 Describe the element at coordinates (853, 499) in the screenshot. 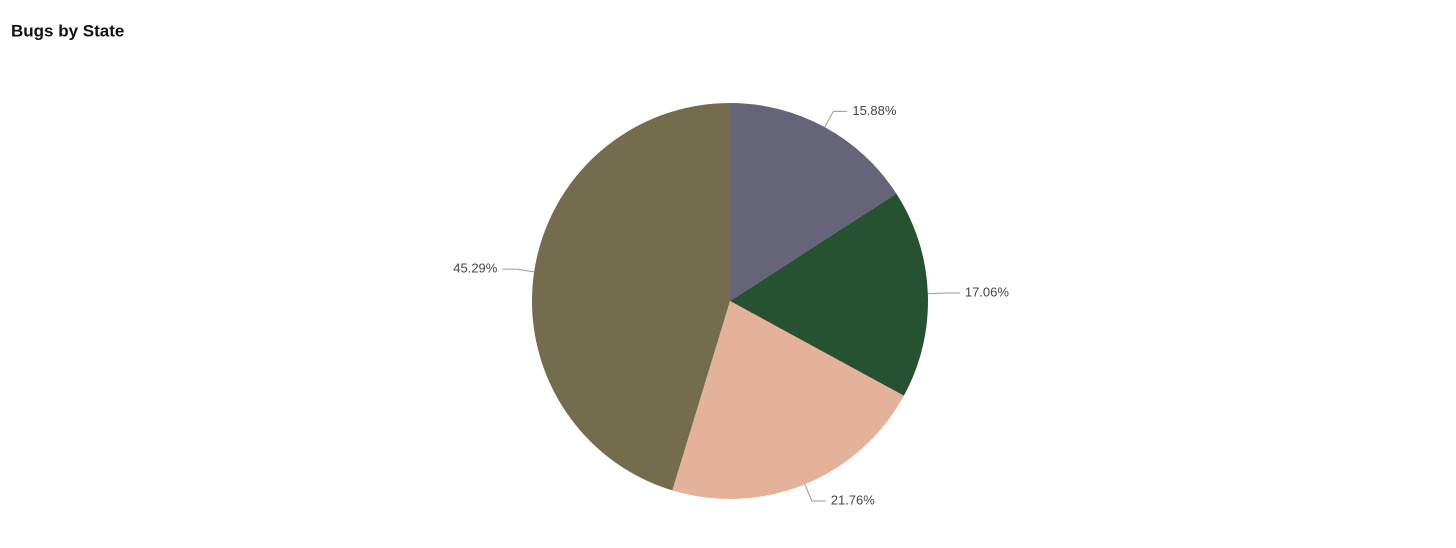

I see `data-label: 21.76%` at that location.